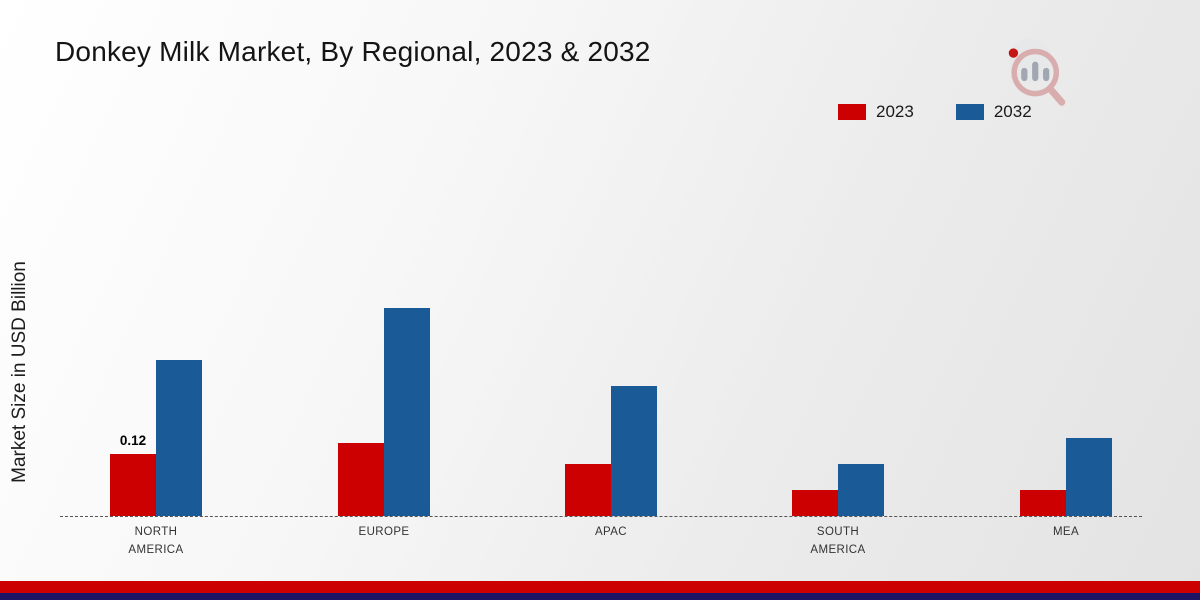 This screenshot has width=1200, height=600. Describe the element at coordinates (935, 112) in the screenshot. I see `legend: 2023 2032` at that location.